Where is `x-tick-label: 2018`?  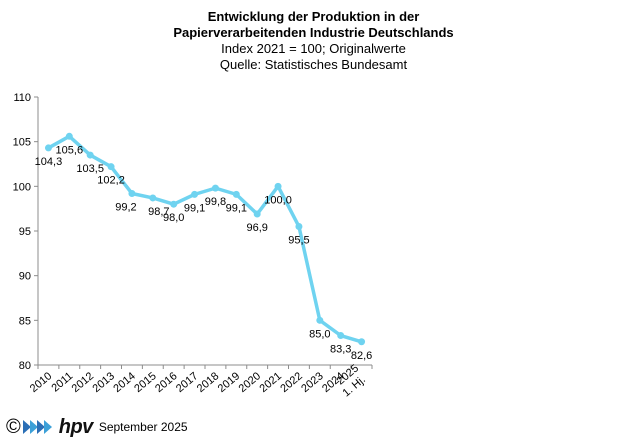
x-tick-label: 2018 is located at coordinates (208, 382).